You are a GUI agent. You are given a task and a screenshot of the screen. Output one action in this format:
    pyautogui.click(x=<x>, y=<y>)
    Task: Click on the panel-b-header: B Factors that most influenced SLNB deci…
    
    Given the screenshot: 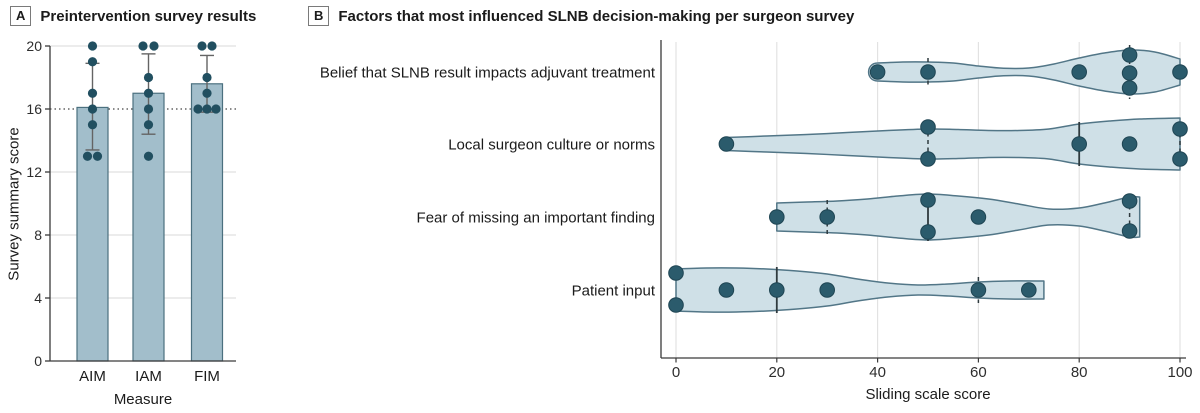 What is the action you would take?
    pyautogui.click(x=581, y=16)
    